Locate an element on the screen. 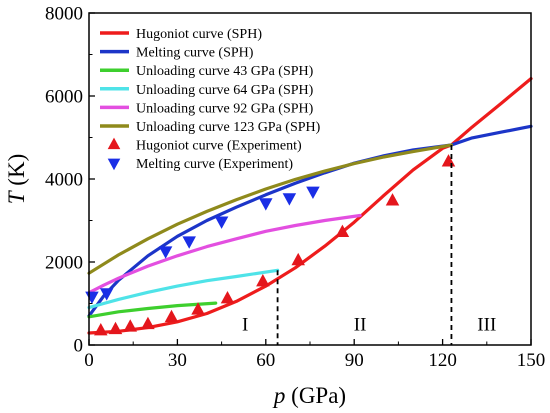  x-tick-label: 150 is located at coordinates (531, 360).